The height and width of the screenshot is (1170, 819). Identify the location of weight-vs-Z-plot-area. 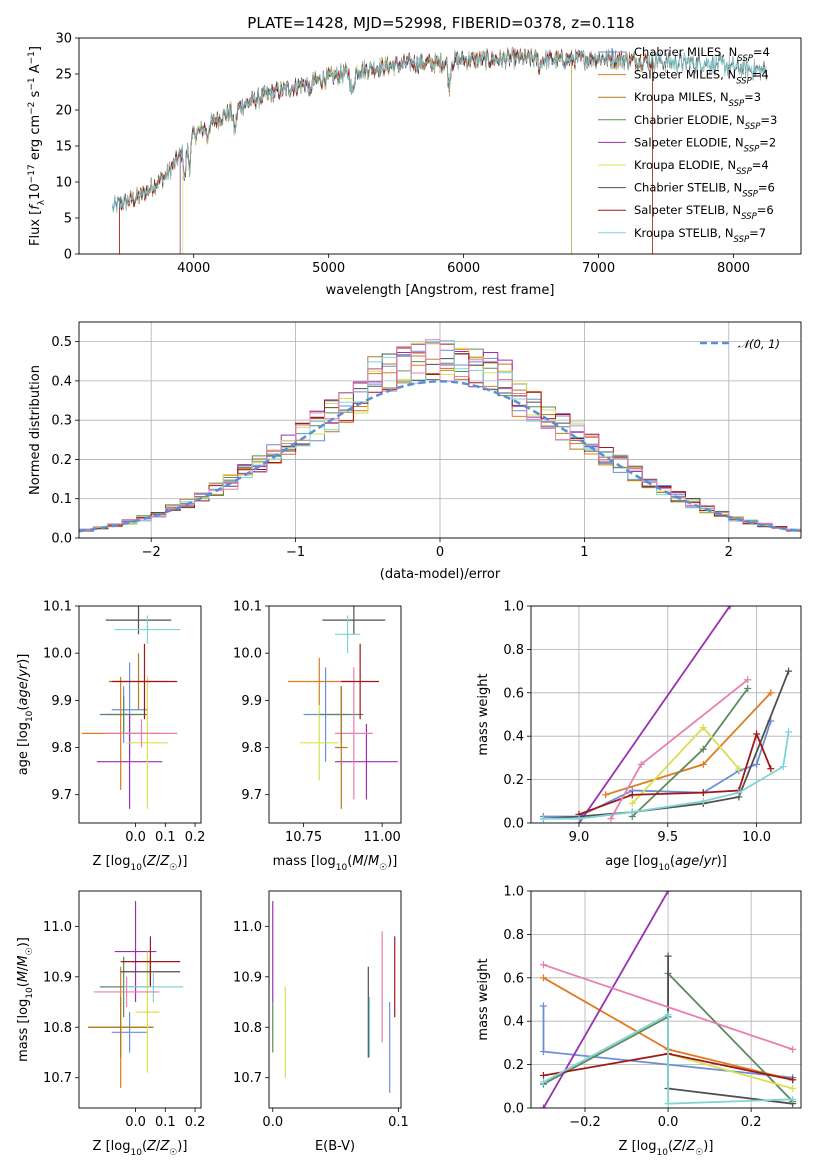
(666, 999).